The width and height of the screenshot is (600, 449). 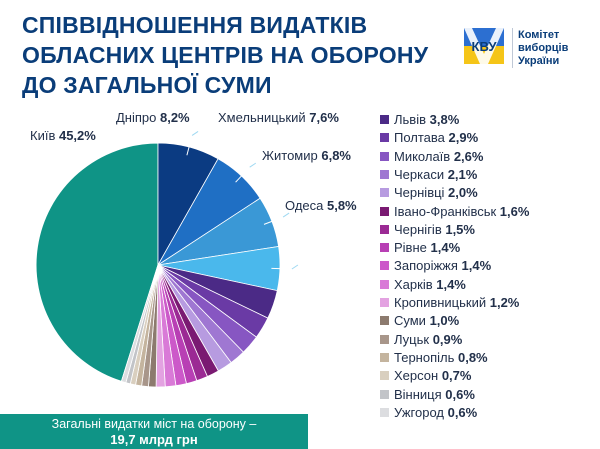 What do you see at coordinates (463, 138) in the screenshot?
I see `legend-label-value: 2,9%` at bounding box center [463, 138].